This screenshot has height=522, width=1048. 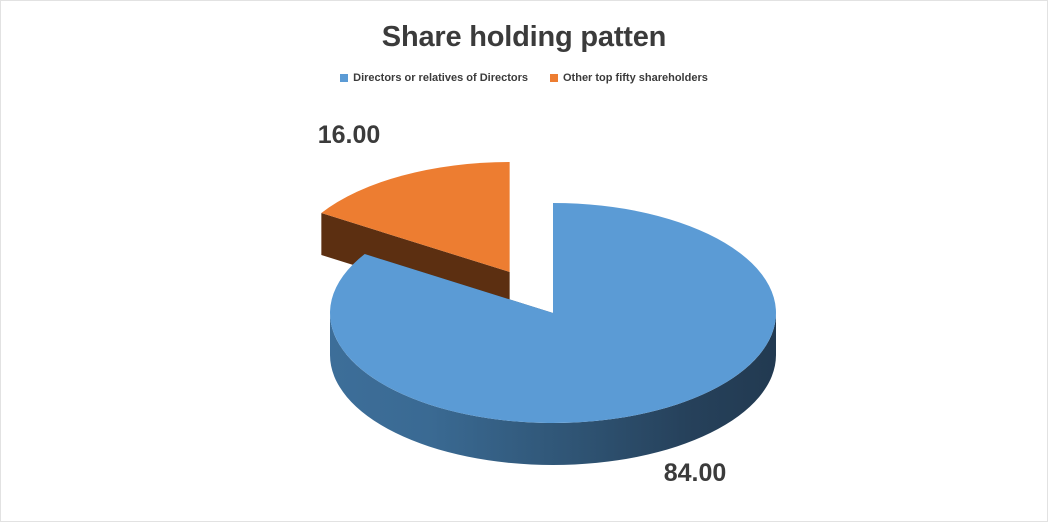 I want to click on data-label-directors: 84.00, so click(x=695, y=473).